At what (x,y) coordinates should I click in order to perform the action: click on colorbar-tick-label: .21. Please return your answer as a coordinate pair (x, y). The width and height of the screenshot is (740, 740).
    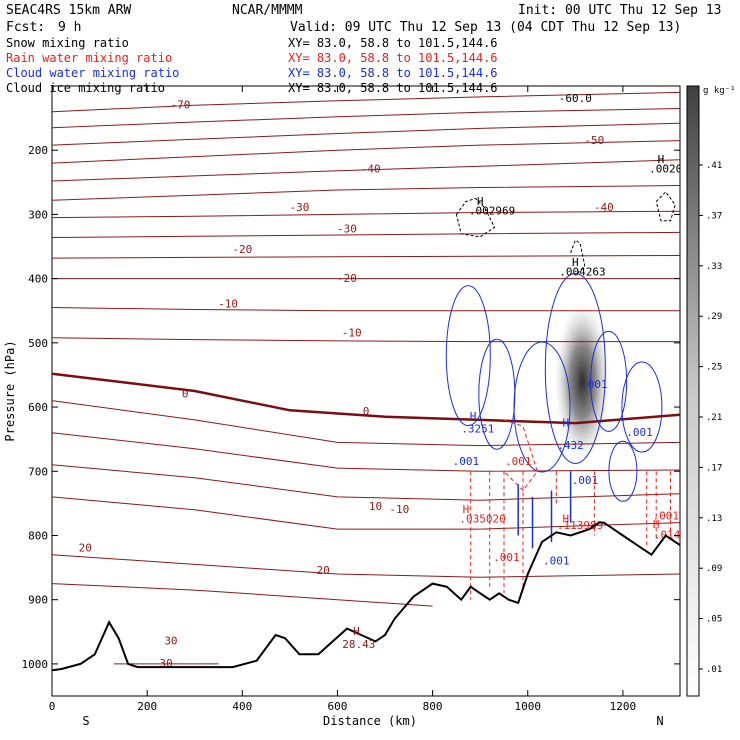
    Looking at the image, I should click on (714, 418).